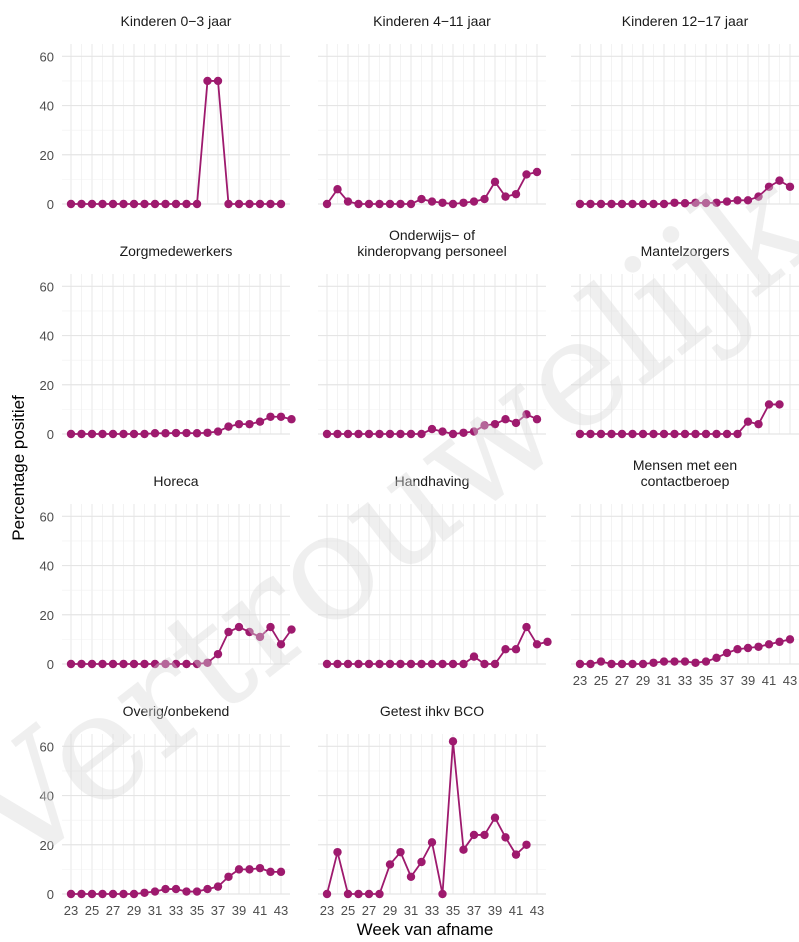 The image size is (799, 942). What do you see at coordinates (411, 910) in the screenshot?
I see `x-tick-label: 31` at bounding box center [411, 910].